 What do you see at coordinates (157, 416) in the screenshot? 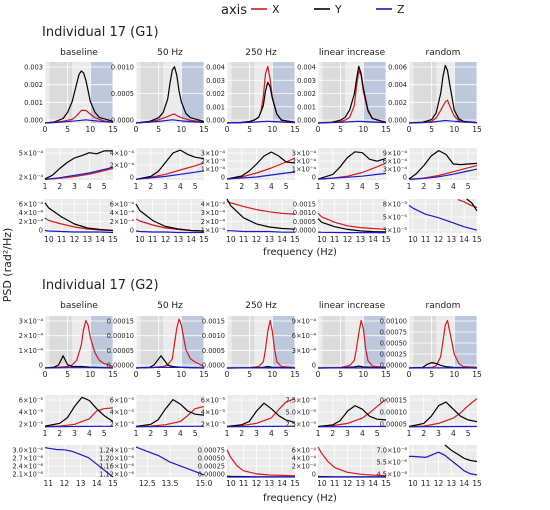
I see `panel: 2×10⁻⁵ 4×10⁻⁵ 6×10⁻⁵ 1 2 3 4 5` at bounding box center [157, 416].